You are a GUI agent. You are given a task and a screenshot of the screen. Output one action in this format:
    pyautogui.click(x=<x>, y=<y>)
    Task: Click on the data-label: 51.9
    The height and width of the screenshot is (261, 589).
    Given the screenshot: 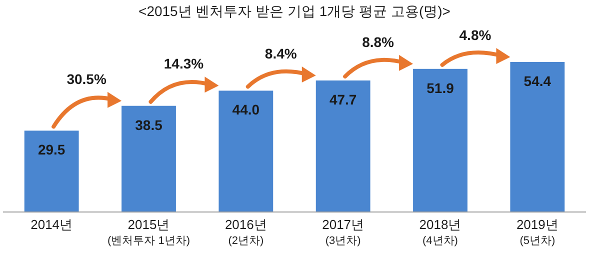 What is the action you would take?
    pyautogui.click(x=440, y=88)
    